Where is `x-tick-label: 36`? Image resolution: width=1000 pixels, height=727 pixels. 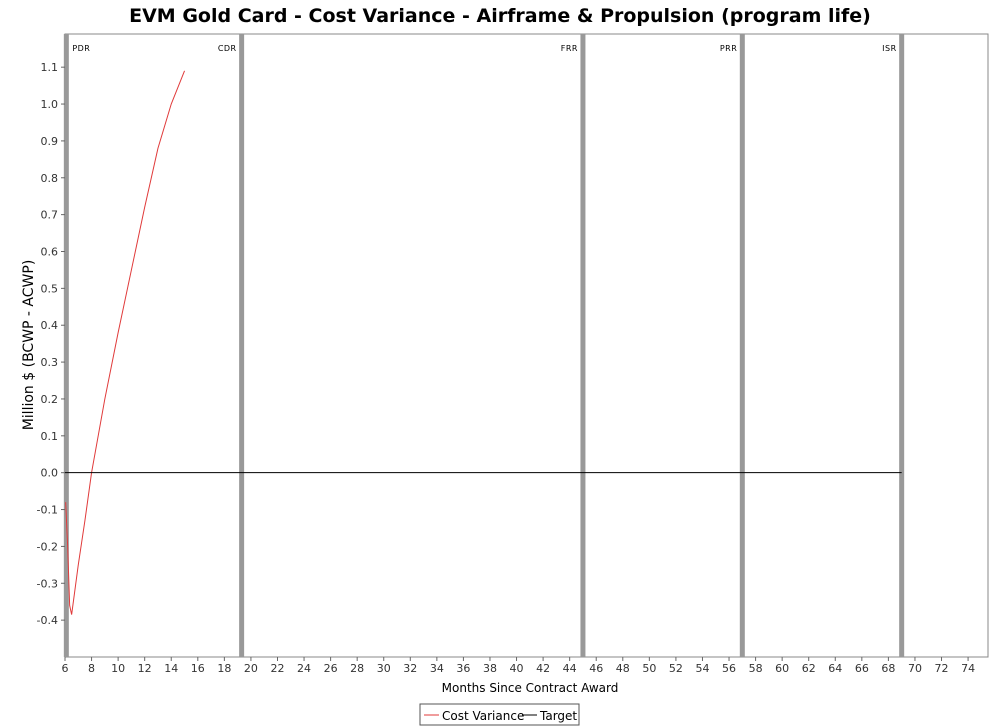
x-tick-label: 36 is located at coordinates (463, 668).